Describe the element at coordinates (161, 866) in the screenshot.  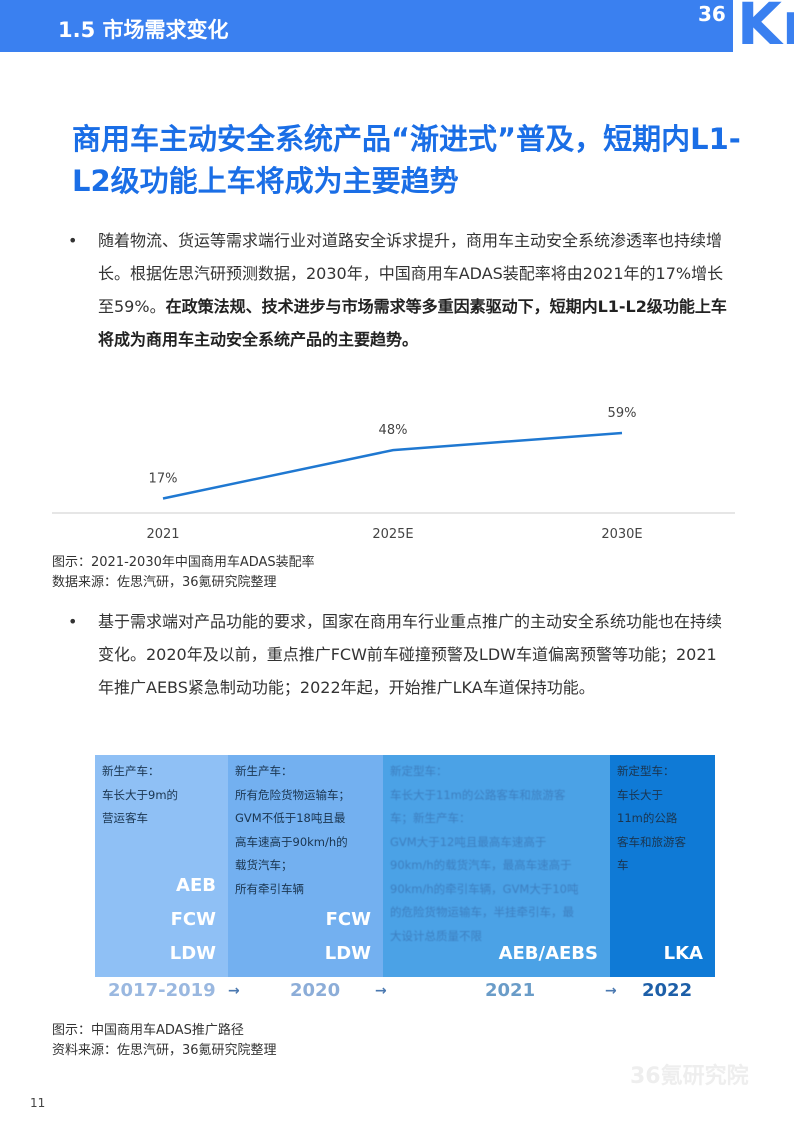
I see `roadmap-column-2017-2019: 新生产车： 车长大于9m的 营运客车 AEB FCW LDW` at that location.